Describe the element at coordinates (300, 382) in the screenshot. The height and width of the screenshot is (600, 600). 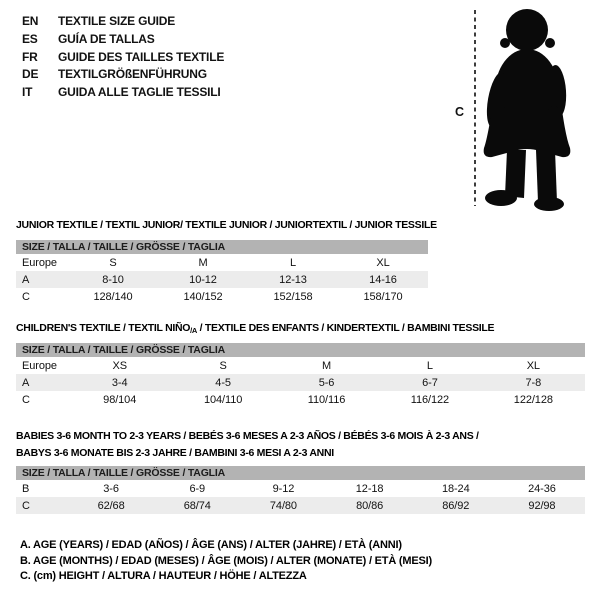
I see `table-row-age: A 3-4 4-5 5-6 6-7 7-8` at that location.